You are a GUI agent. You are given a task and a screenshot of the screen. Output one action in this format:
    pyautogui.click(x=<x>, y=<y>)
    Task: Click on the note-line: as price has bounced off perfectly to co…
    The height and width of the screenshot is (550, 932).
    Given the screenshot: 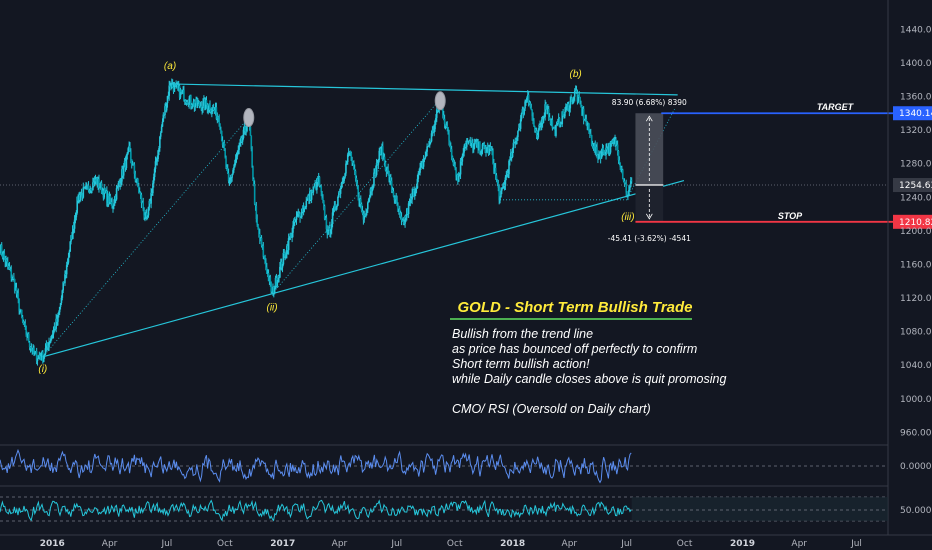 What is the action you would take?
    pyautogui.click(x=574, y=349)
    